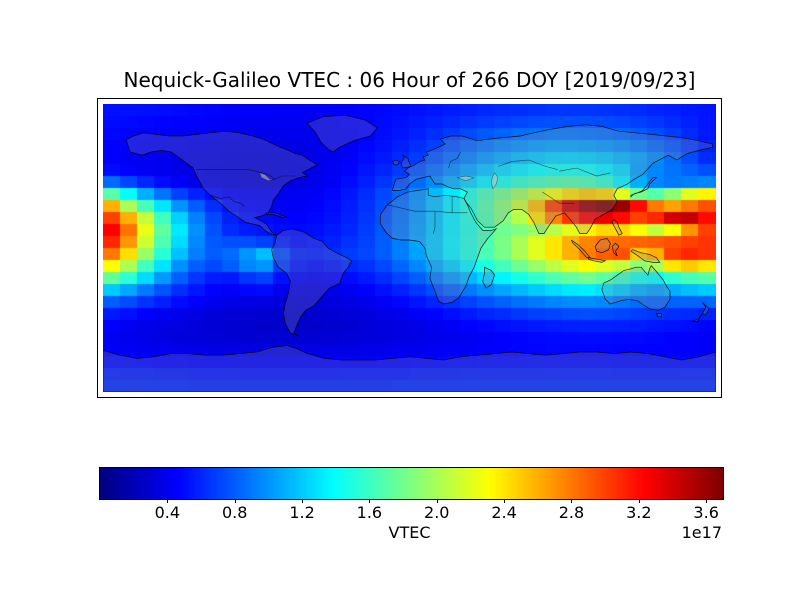  Describe the element at coordinates (571, 512) in the screenshot. I see `colorbar-tick-label: 2.8` at that location.